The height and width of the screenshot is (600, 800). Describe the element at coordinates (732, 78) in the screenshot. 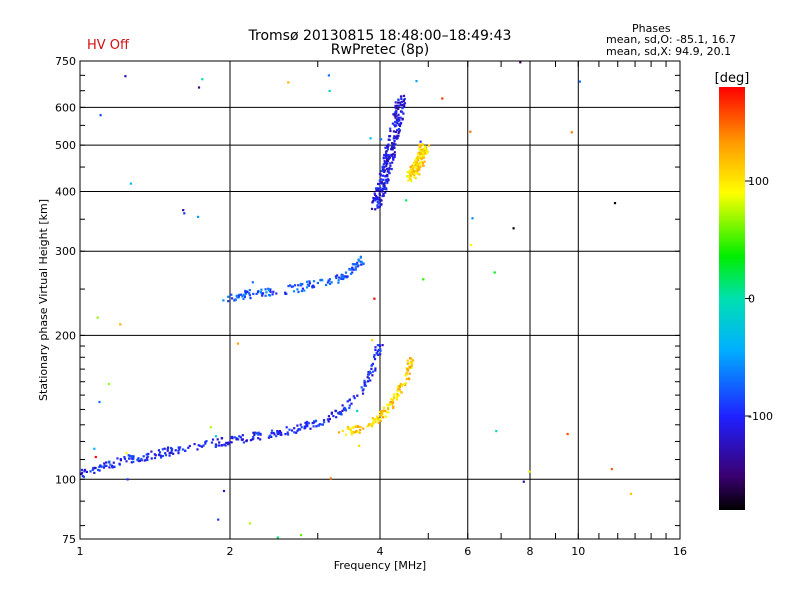

I see `colorbar-label: [deg]` at that location.